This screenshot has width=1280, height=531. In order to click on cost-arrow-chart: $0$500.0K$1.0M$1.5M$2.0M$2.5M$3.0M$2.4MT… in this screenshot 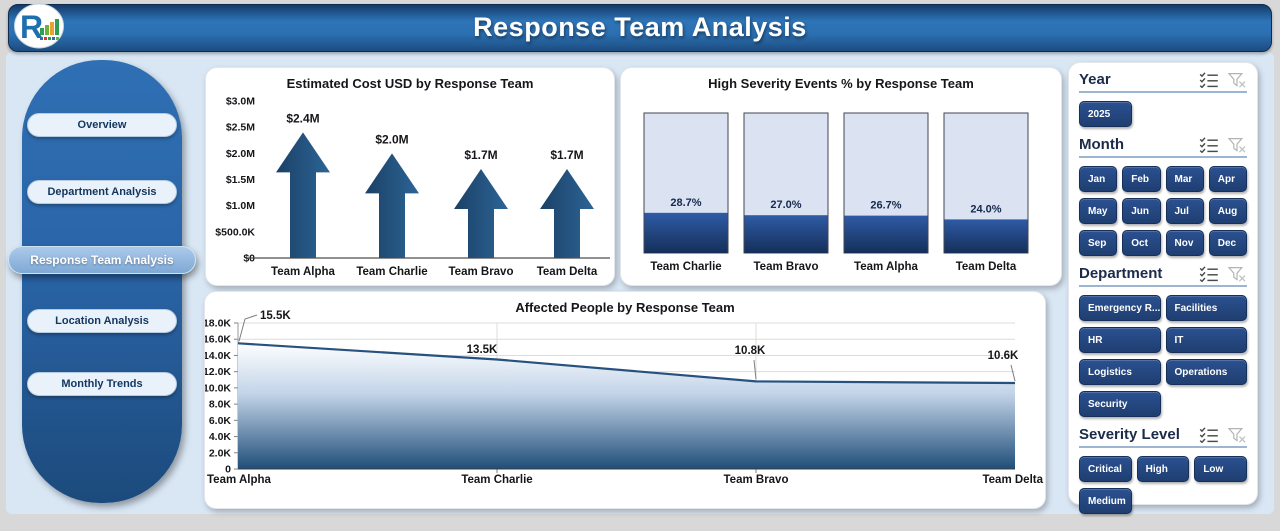, I will do `click(412, 187)`.